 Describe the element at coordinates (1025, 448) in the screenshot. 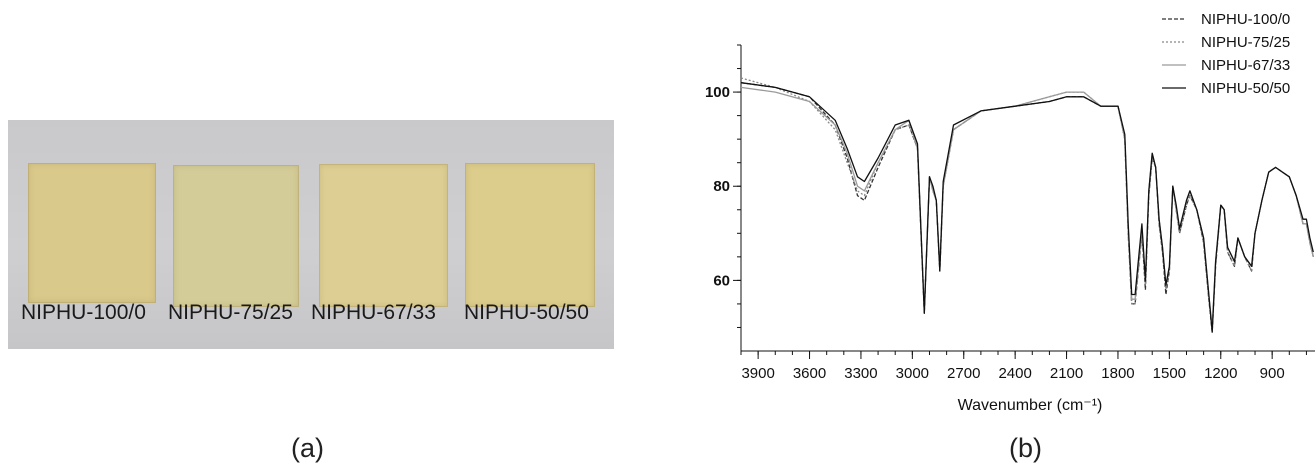

I see `caption-b: (b)` at that location.